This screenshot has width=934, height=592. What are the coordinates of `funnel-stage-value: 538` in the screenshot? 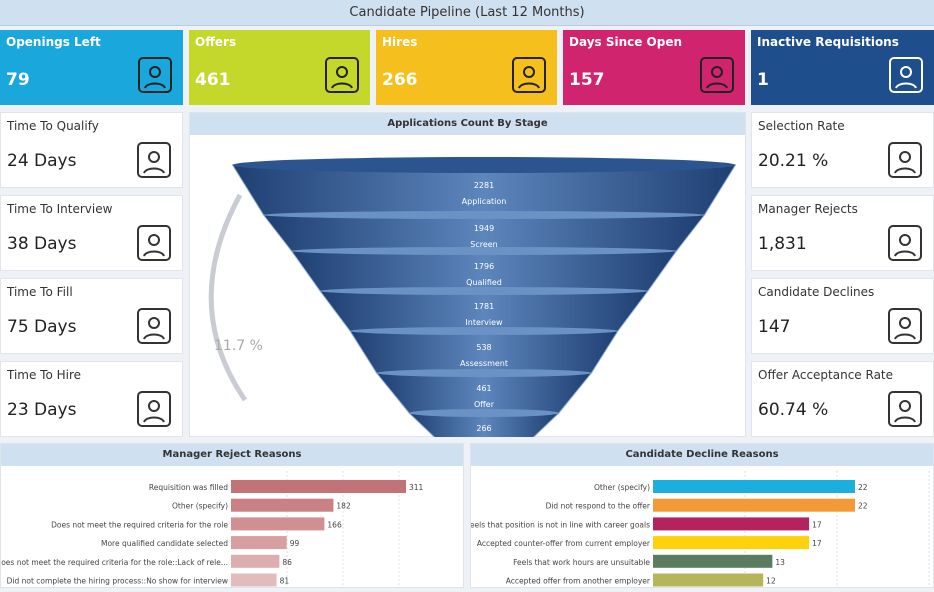 It's located at (483, 347).